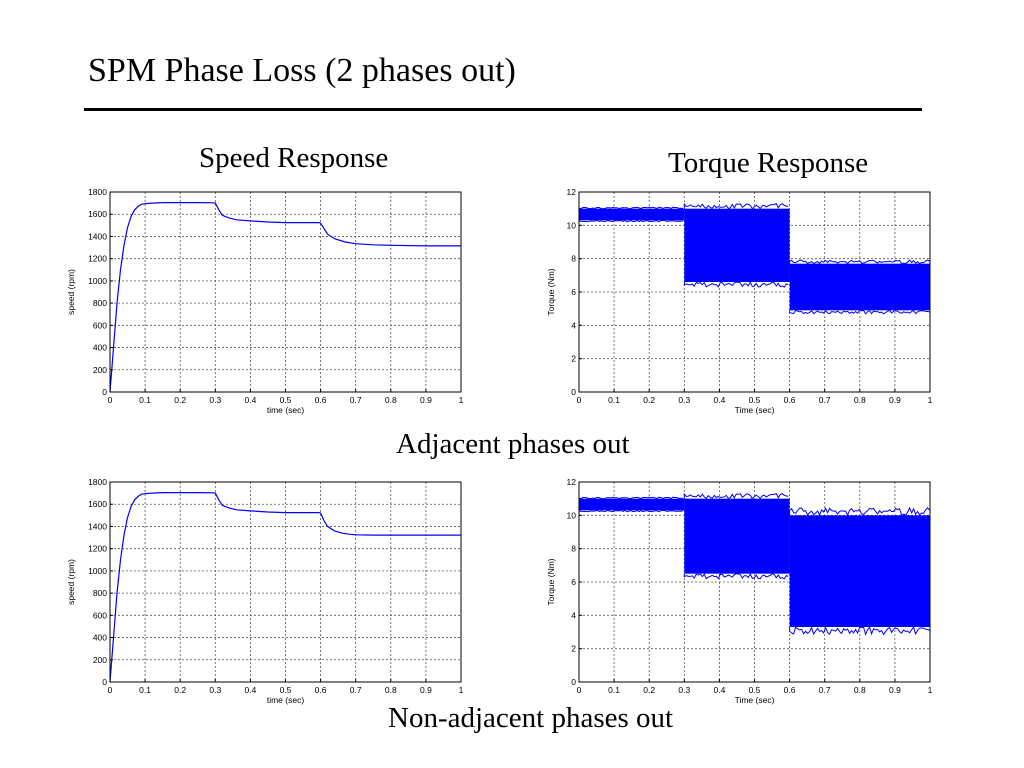  What do you see at coordinates (573, 549) in the screenshot?
I see `y-tick-label: 8` at bounding box center [573, 549].